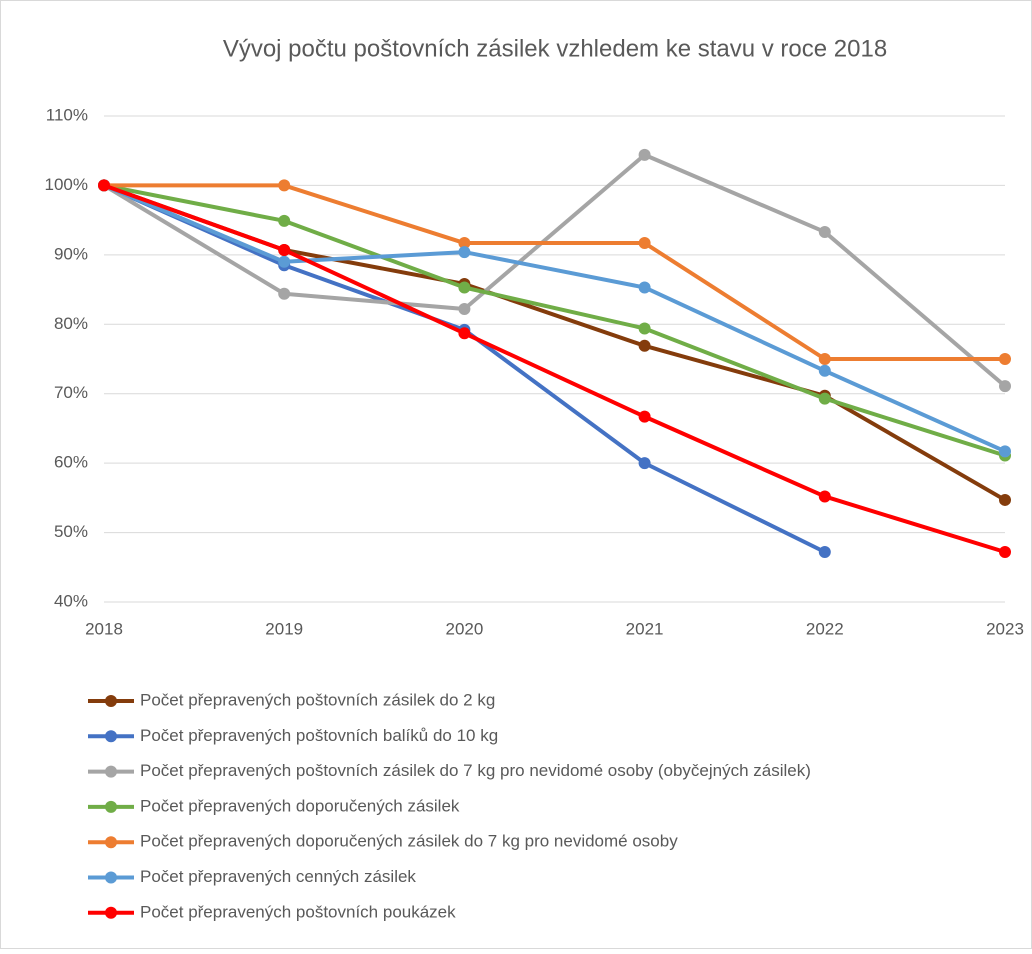 The height and width of the screenshot is (954, 1032). What do you see at coordinates (66, 184) in the screenshot?
I see `y-tick-label: 100%` at bounding box center [66, 184].